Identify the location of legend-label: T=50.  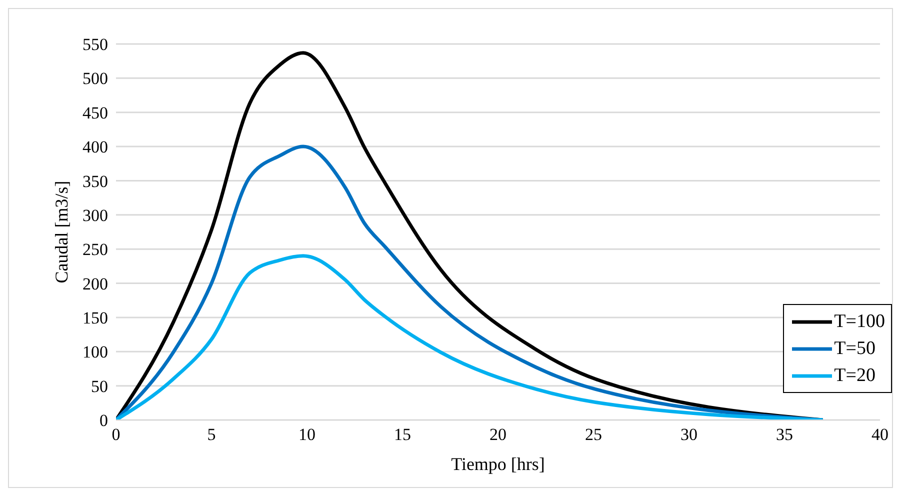
(855, 349).